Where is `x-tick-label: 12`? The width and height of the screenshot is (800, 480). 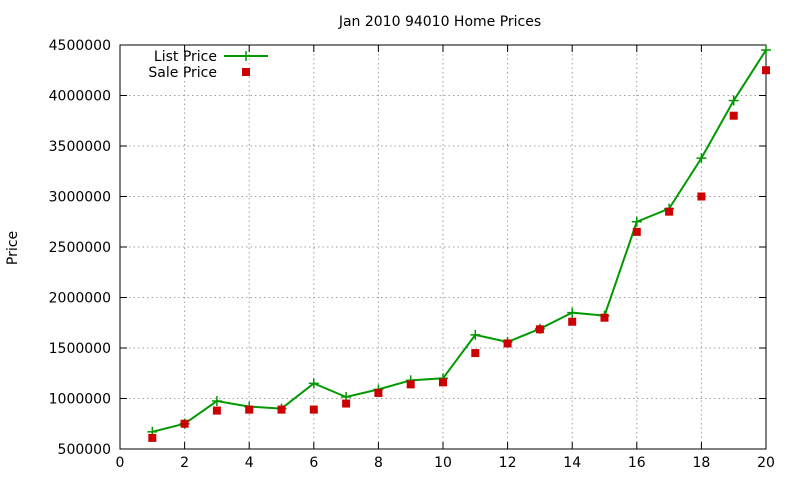 x-tick-label: 12 is located at coordinates (508, 463).